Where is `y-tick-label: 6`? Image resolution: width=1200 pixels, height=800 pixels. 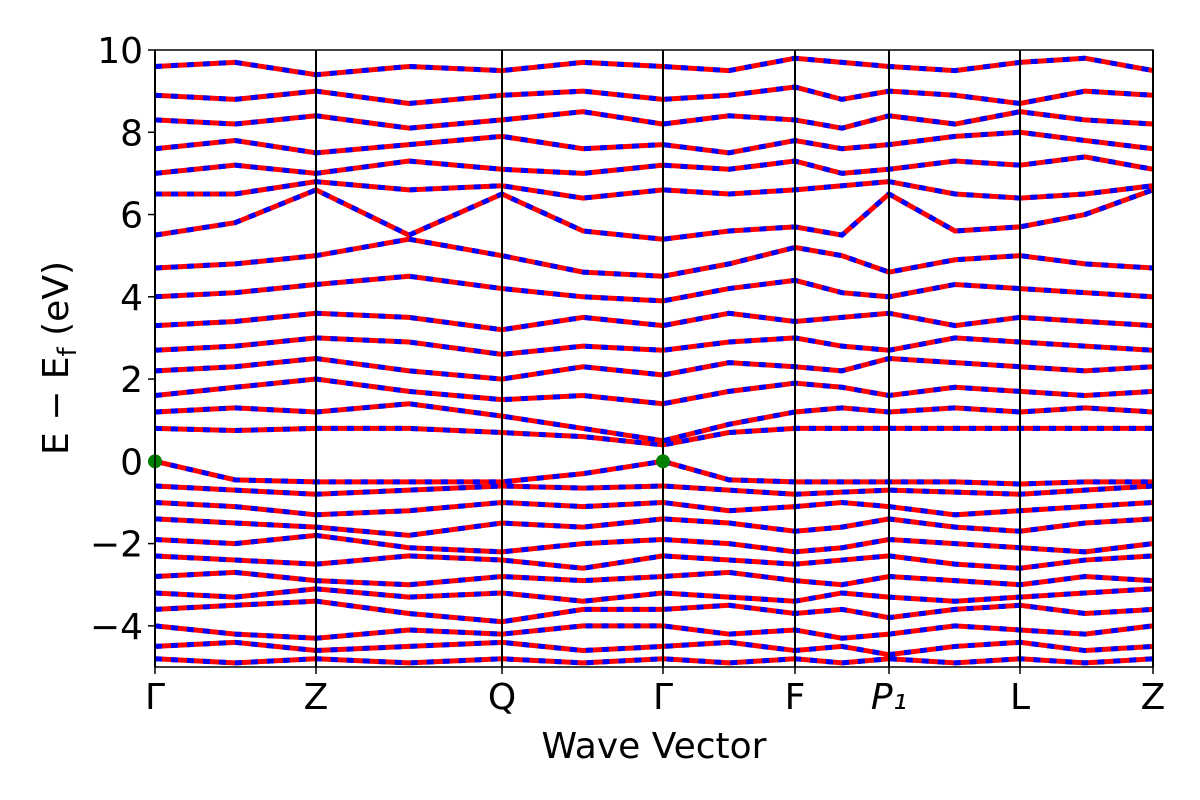
y-tick-label: 6 is located at coordinates (131, 216).